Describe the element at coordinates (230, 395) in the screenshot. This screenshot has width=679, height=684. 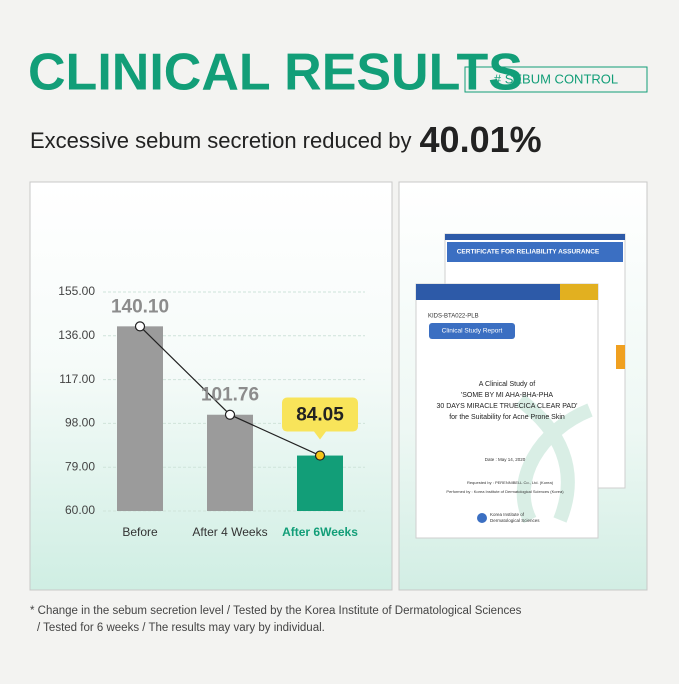
I see `value-label: 101.76` at that location.